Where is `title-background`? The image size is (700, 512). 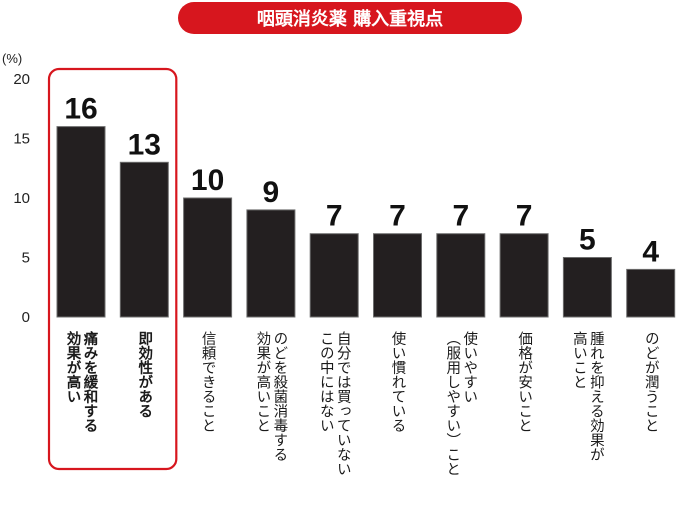 title-background is located at coordinates (350, 18).